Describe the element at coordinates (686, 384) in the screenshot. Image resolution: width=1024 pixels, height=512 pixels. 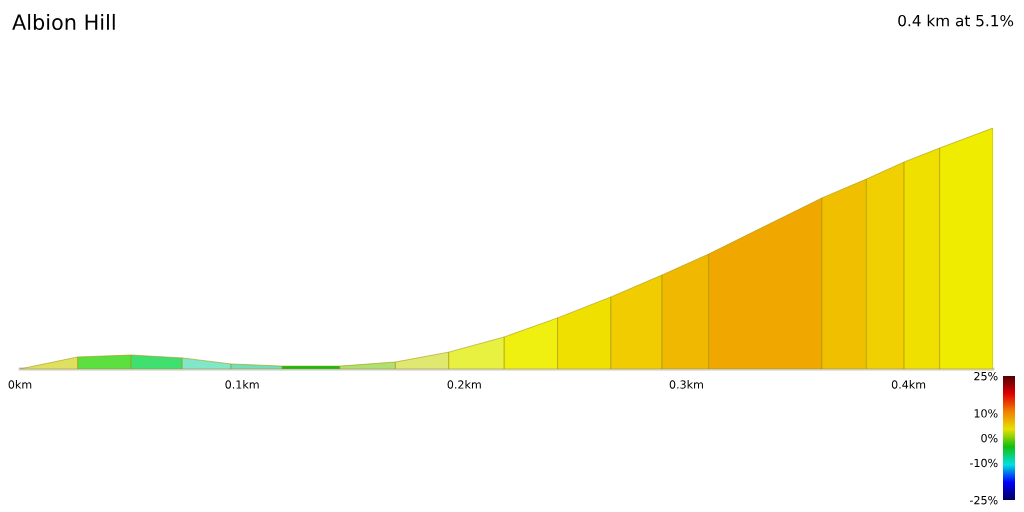
I see `x-tick-label: 0.3km` at that location.